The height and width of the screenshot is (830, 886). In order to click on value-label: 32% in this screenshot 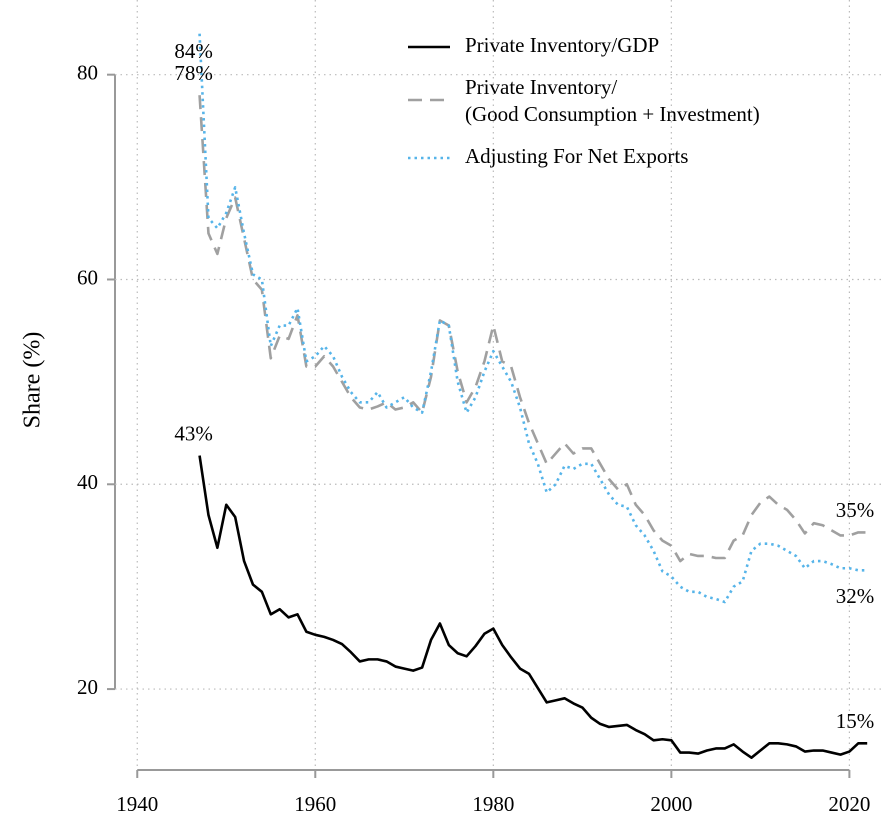, I will do `click(855, 596)`.